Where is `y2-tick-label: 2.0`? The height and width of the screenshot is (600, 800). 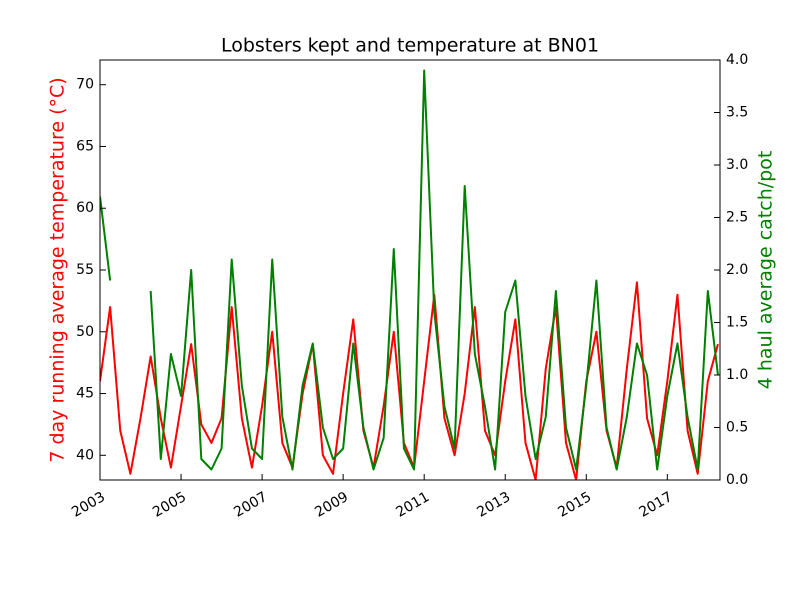
y2-tick-label: 2.0 is located at coordinates (737, 270).